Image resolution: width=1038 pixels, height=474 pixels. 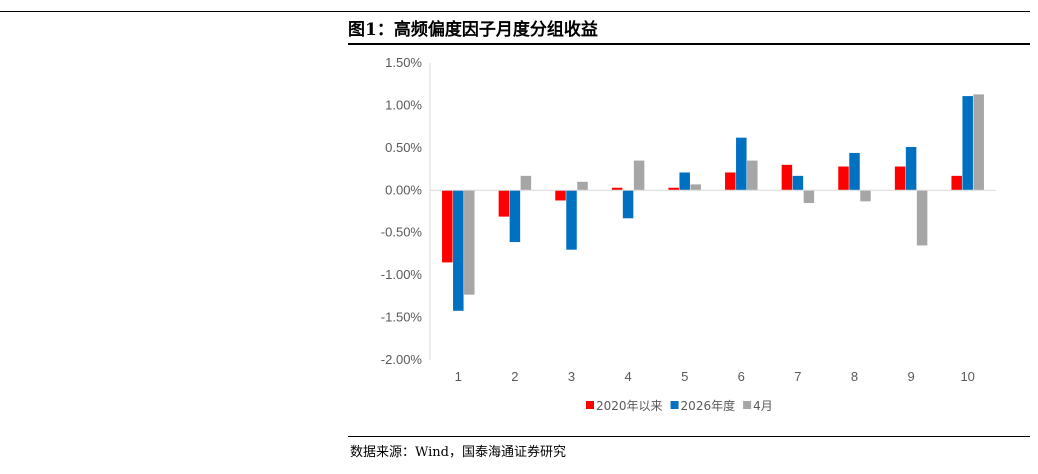 What do you see at coordinates (967, 376) in the screenshot?
I see `x-tick-label: 10` at bounding box center [967, 376].